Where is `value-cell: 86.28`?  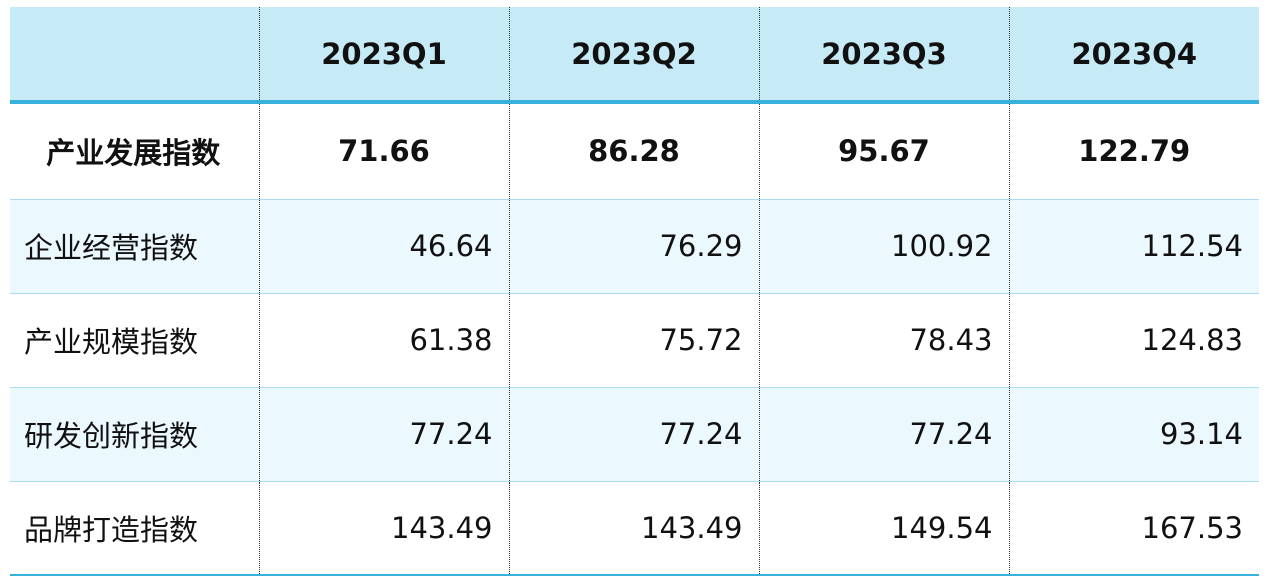 value-cell: 86.28 is located at coordinates (634, 151).